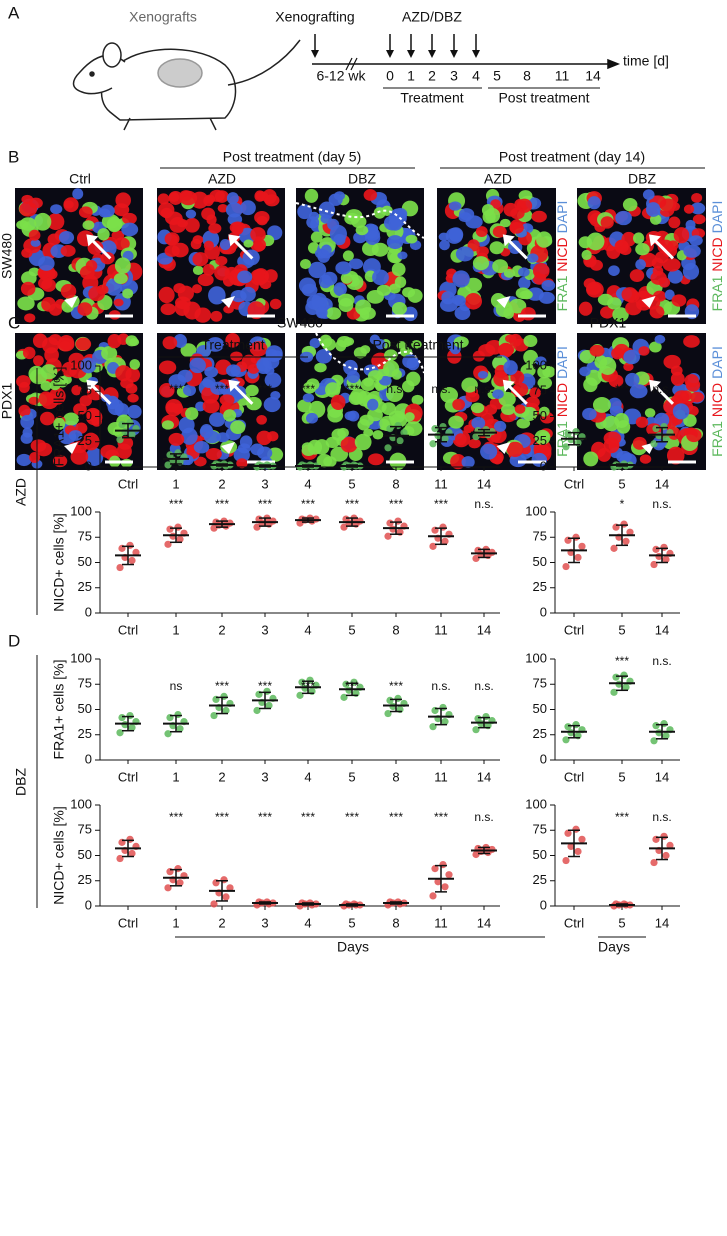 The height and width of the screenshot is (1236, 727). What do you see at coordinates (85, 390) in the screenshot?
I see `y-tick-label: 75` at bounding box center [85, 390].